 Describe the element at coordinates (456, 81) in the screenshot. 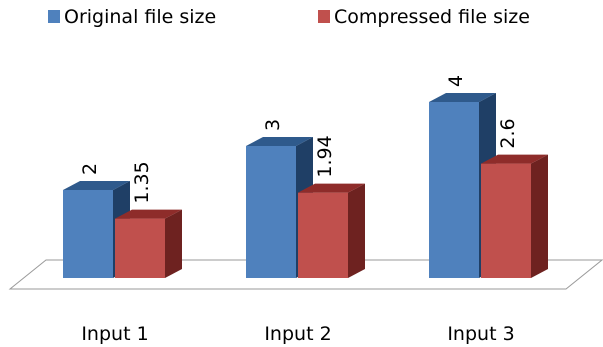

I see `value-label-1-3: 4` at that location.